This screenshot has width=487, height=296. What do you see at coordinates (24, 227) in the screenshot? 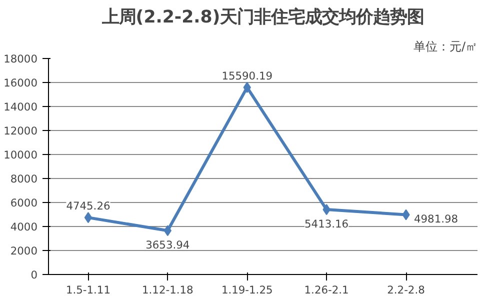
I see `y-tick-label: 4000` at bounding box center [24, 227].